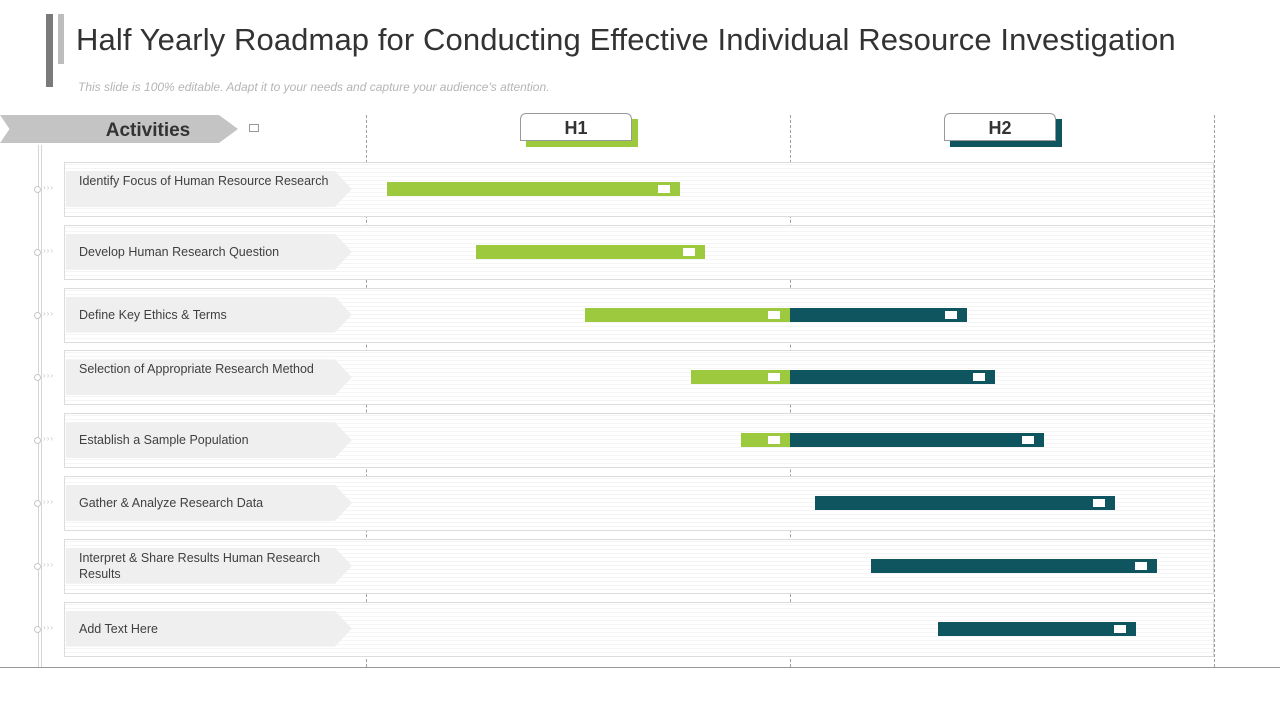 The height and width of the screenshot is (720, 1280). I want to click on activity-label: Define Key Ethics & Terms, so click(153, 314).